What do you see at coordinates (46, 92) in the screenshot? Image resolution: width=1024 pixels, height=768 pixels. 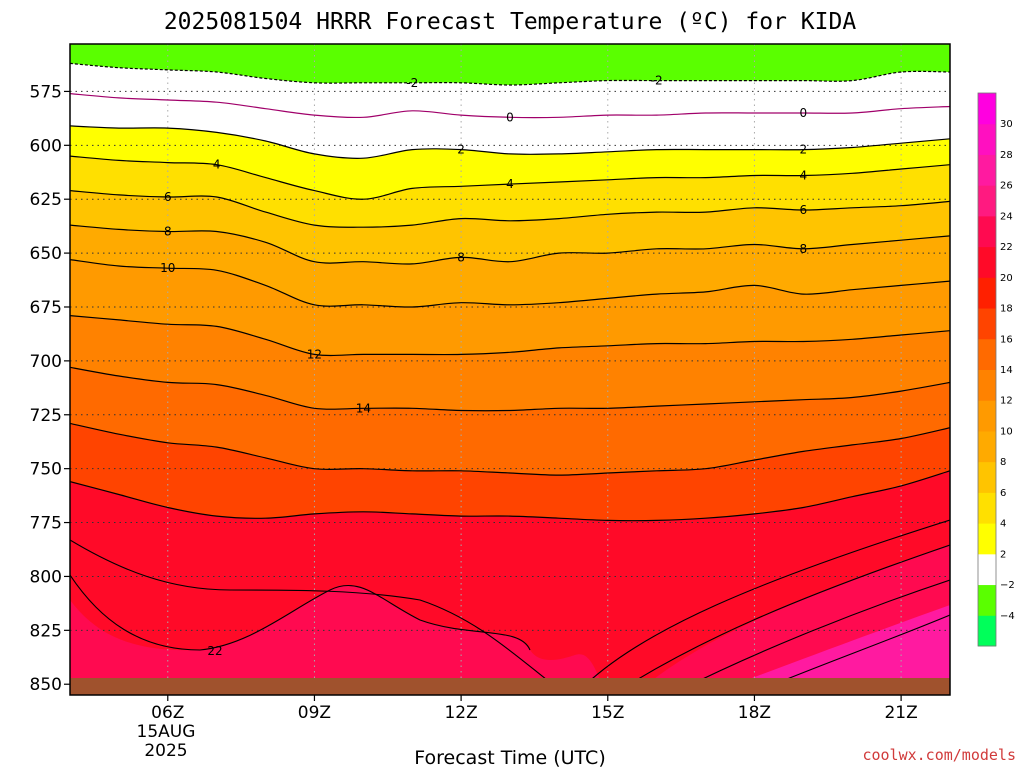 I see `y-tick-label: 575` at bounding box center [46, 92].